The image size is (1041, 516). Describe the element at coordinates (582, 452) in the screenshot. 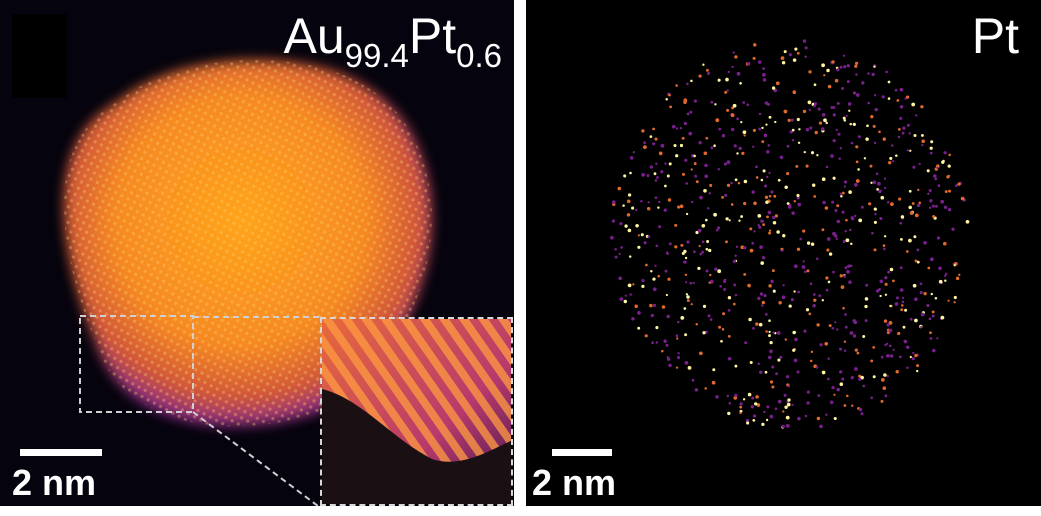

I see `scale-bar` at that location.